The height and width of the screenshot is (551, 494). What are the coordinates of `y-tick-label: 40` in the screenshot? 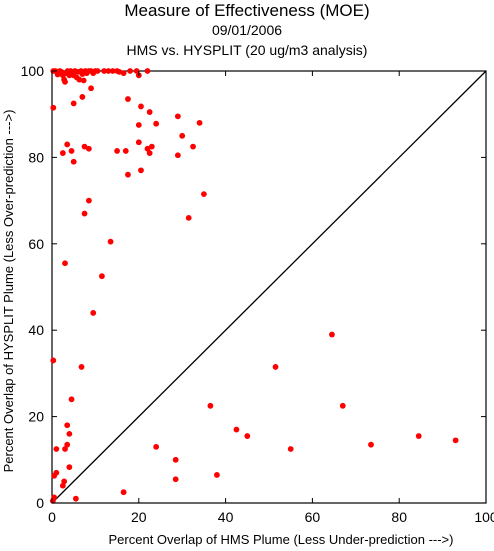 It's located at (36, 330).